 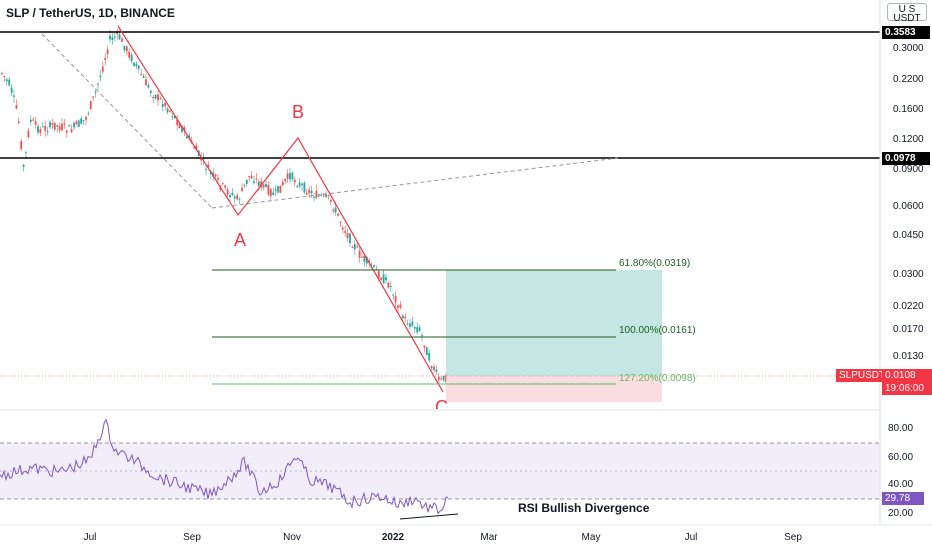 What do you see at coordinates (655, 263) in the screenshot?
I see `fib-label-618: 61.80%(0.0319)` at bounding box center [655, 263].